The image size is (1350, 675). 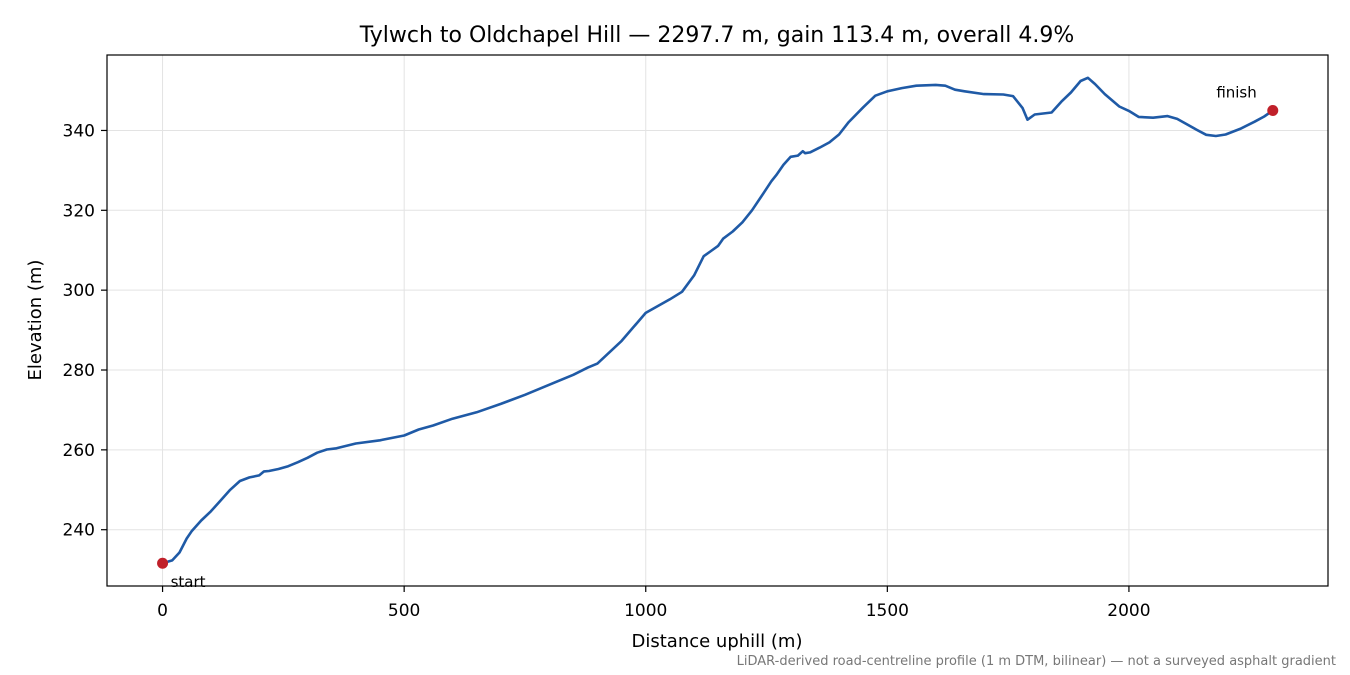 I want to click on y-tick-label: 280, so click(x=79, y=371).